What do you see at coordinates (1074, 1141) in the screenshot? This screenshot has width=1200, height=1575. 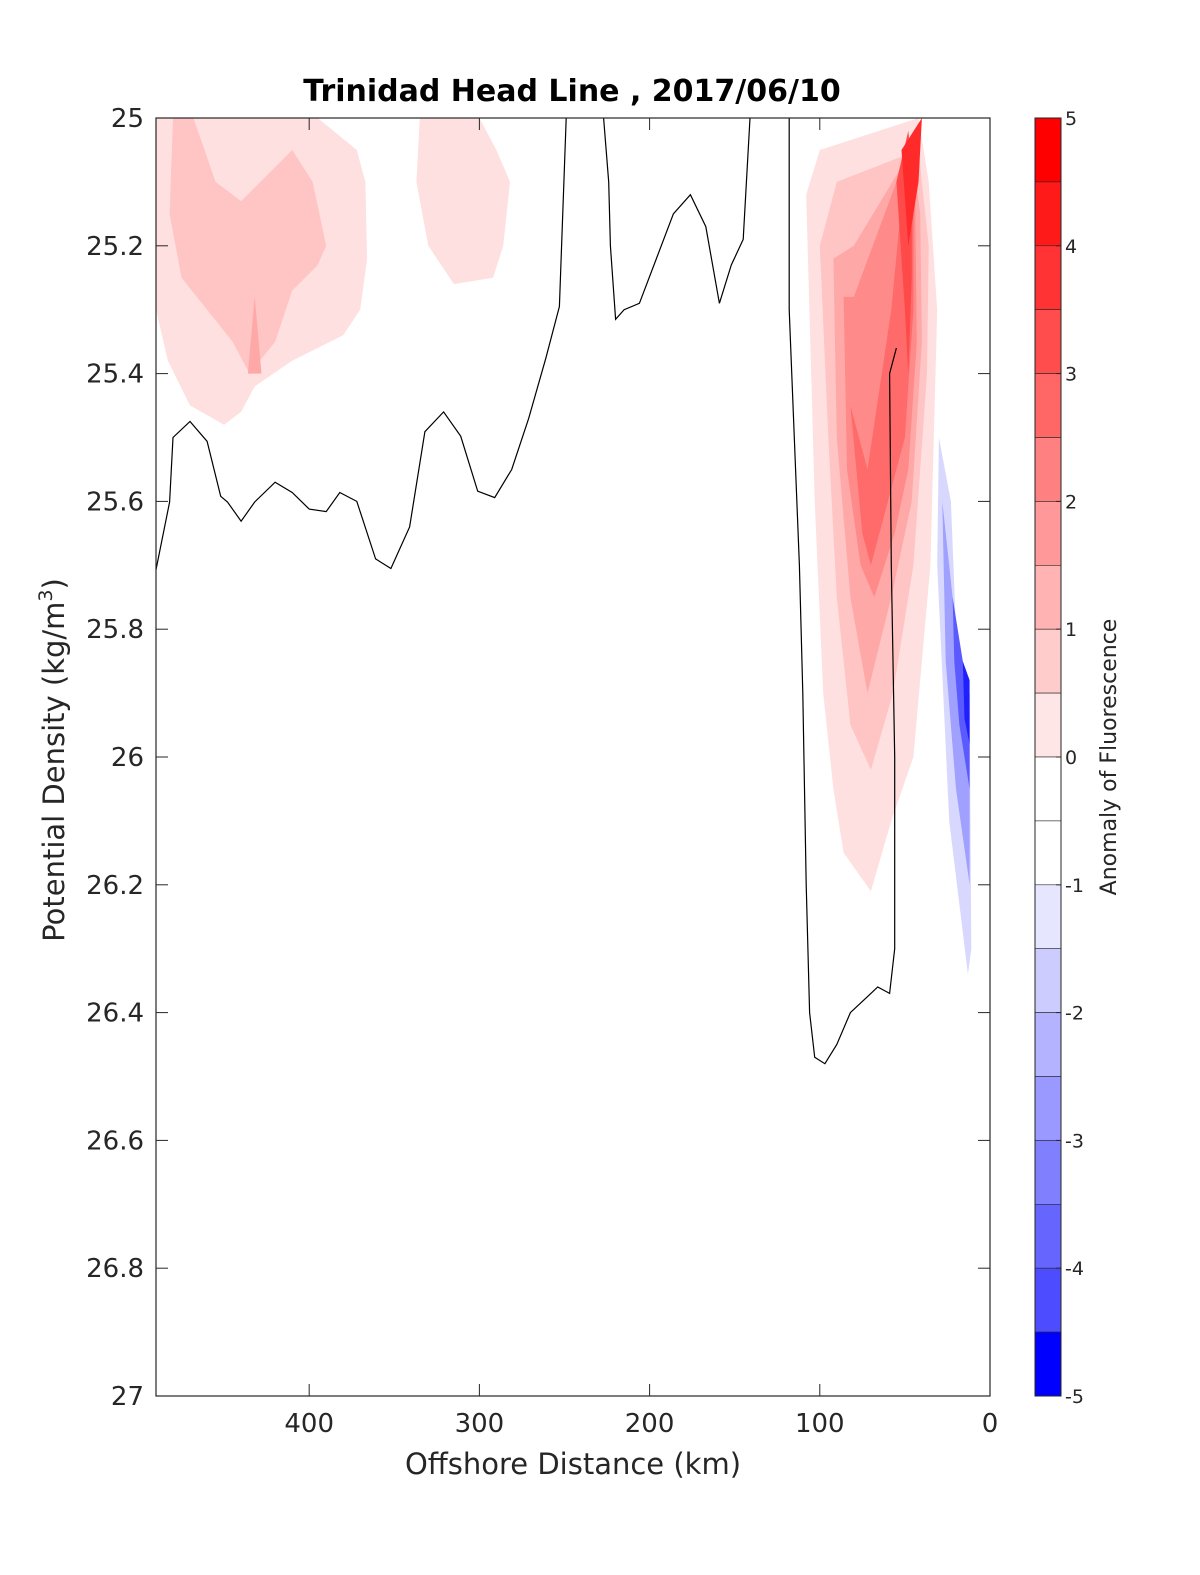 I see `colorbar-tick-label: -3` at bounding box center [1074, 1141].